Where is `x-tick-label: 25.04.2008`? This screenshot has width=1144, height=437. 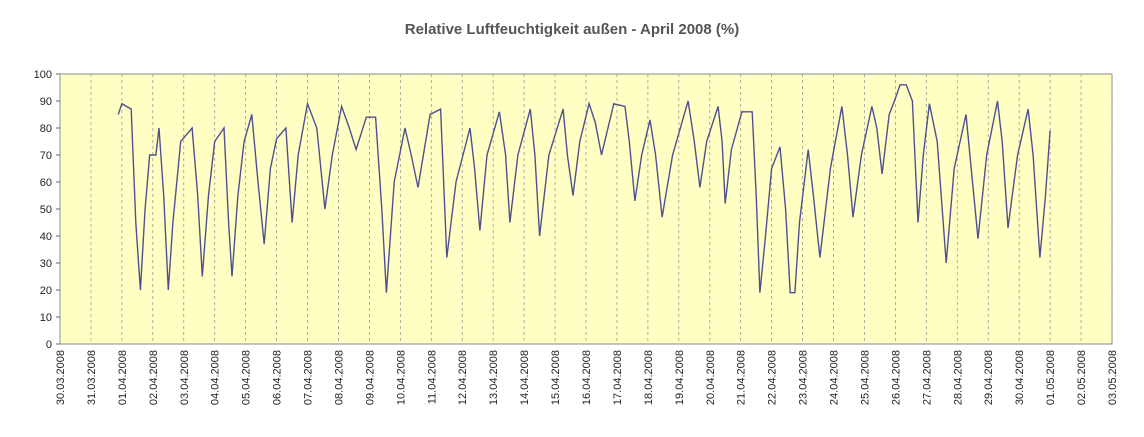
x-tick-label: 25.04.2008 is located at coordinates (865, 377).